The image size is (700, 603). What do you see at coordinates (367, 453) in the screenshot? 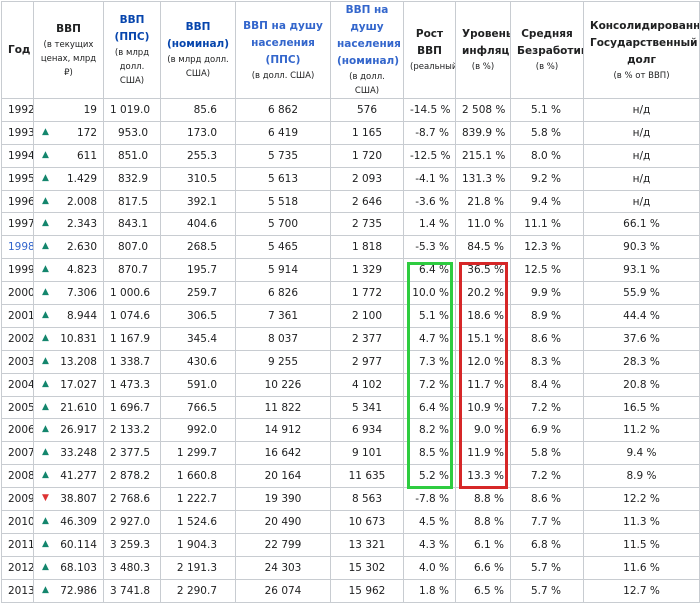
I see `table-cell: 9 101` at bounding box center [367, 453].